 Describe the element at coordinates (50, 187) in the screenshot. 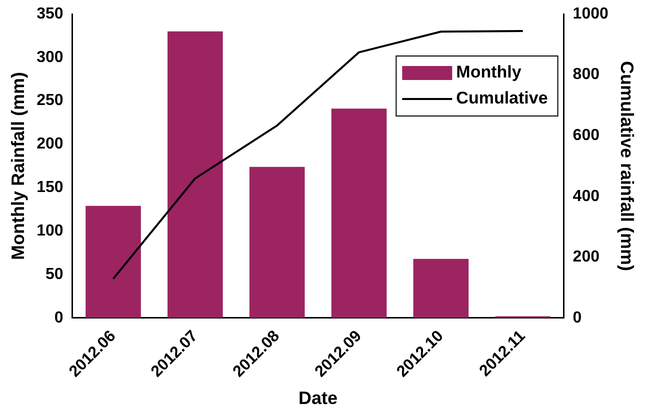

I see `y-tick-label: 150` at that location.